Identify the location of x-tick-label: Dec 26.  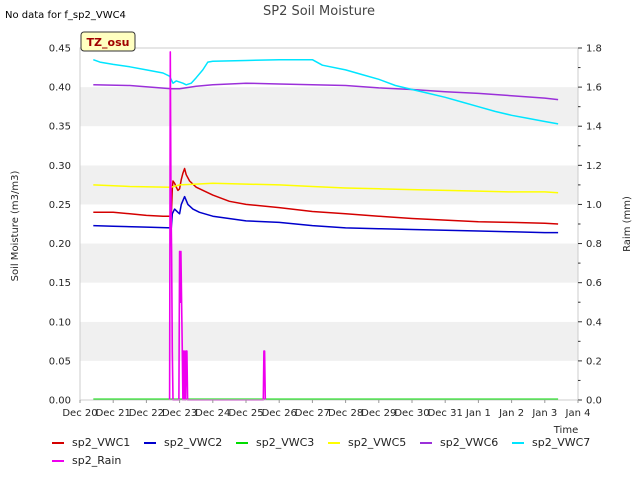
(279, 413).